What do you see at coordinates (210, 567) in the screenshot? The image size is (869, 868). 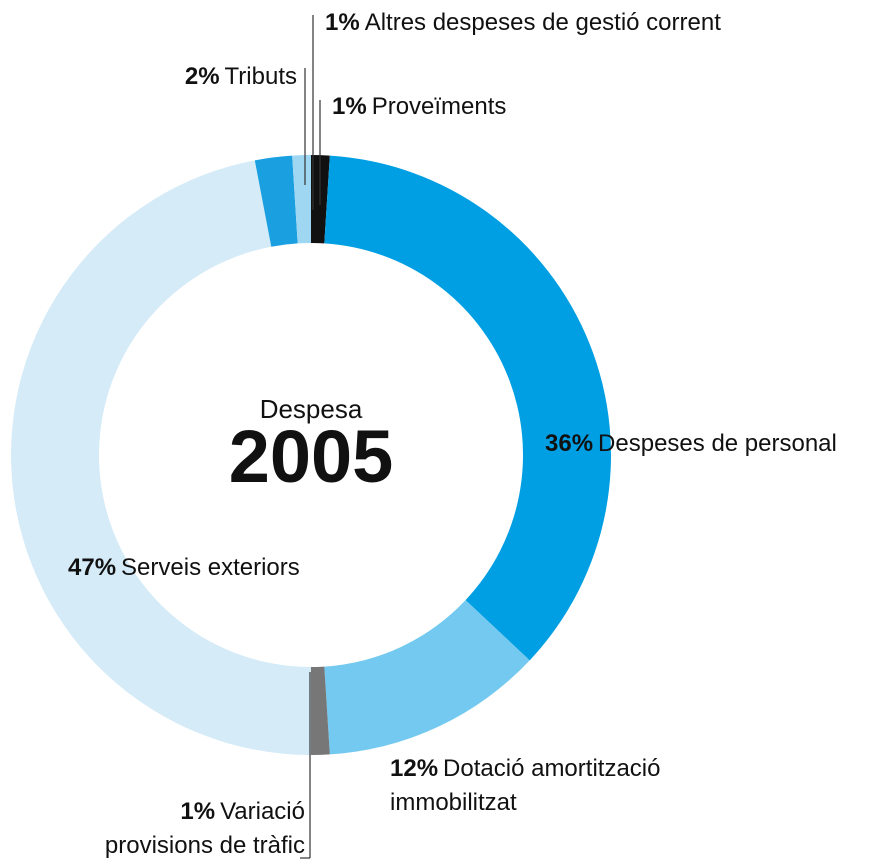 I see `category-label: Serveis exteriors` at bounding box center [210, 567].